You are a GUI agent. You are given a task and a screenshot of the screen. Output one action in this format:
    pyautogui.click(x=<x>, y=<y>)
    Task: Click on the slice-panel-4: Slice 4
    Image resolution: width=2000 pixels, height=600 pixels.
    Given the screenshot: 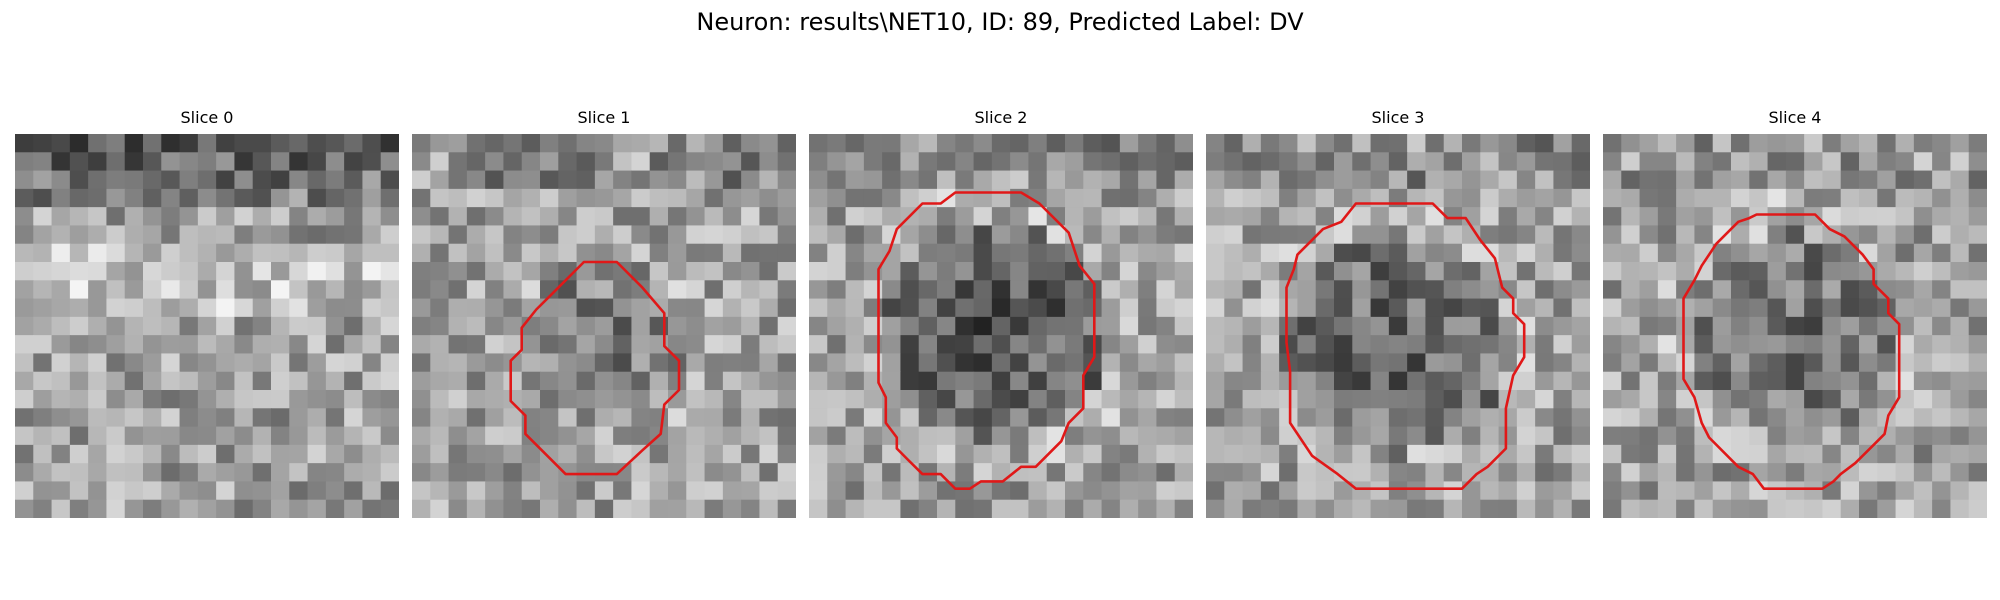 What is the action you would take?
    pyautogui.click(x=1795, y=313)
    